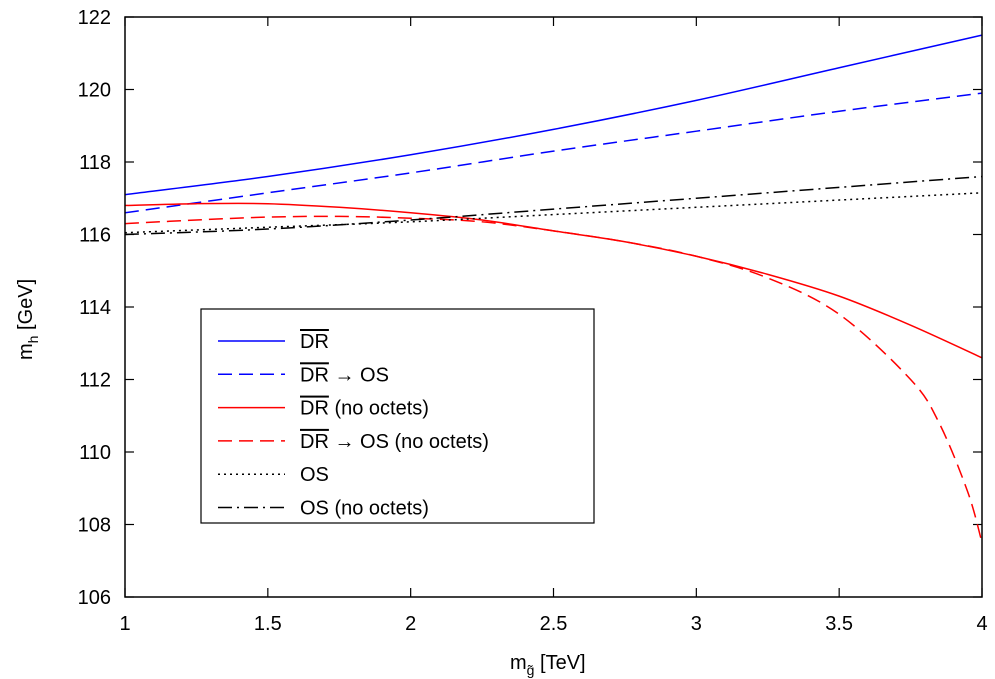 The image size is (995, 679). What do you see at coordinates (839, 624) in the screenshot?
I see `x-tick-label: 3.5` at bounding box center [839, 624].